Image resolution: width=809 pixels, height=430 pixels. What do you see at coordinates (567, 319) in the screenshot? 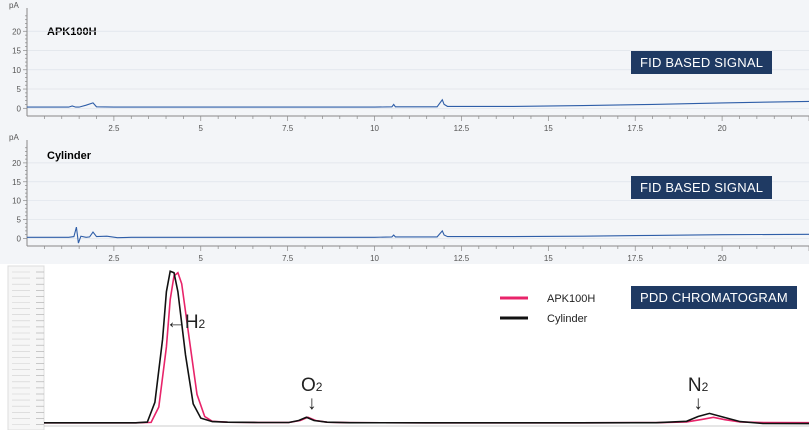
I see `legend-label-cylinder: Cylinder` at bounding box center [567, 319].